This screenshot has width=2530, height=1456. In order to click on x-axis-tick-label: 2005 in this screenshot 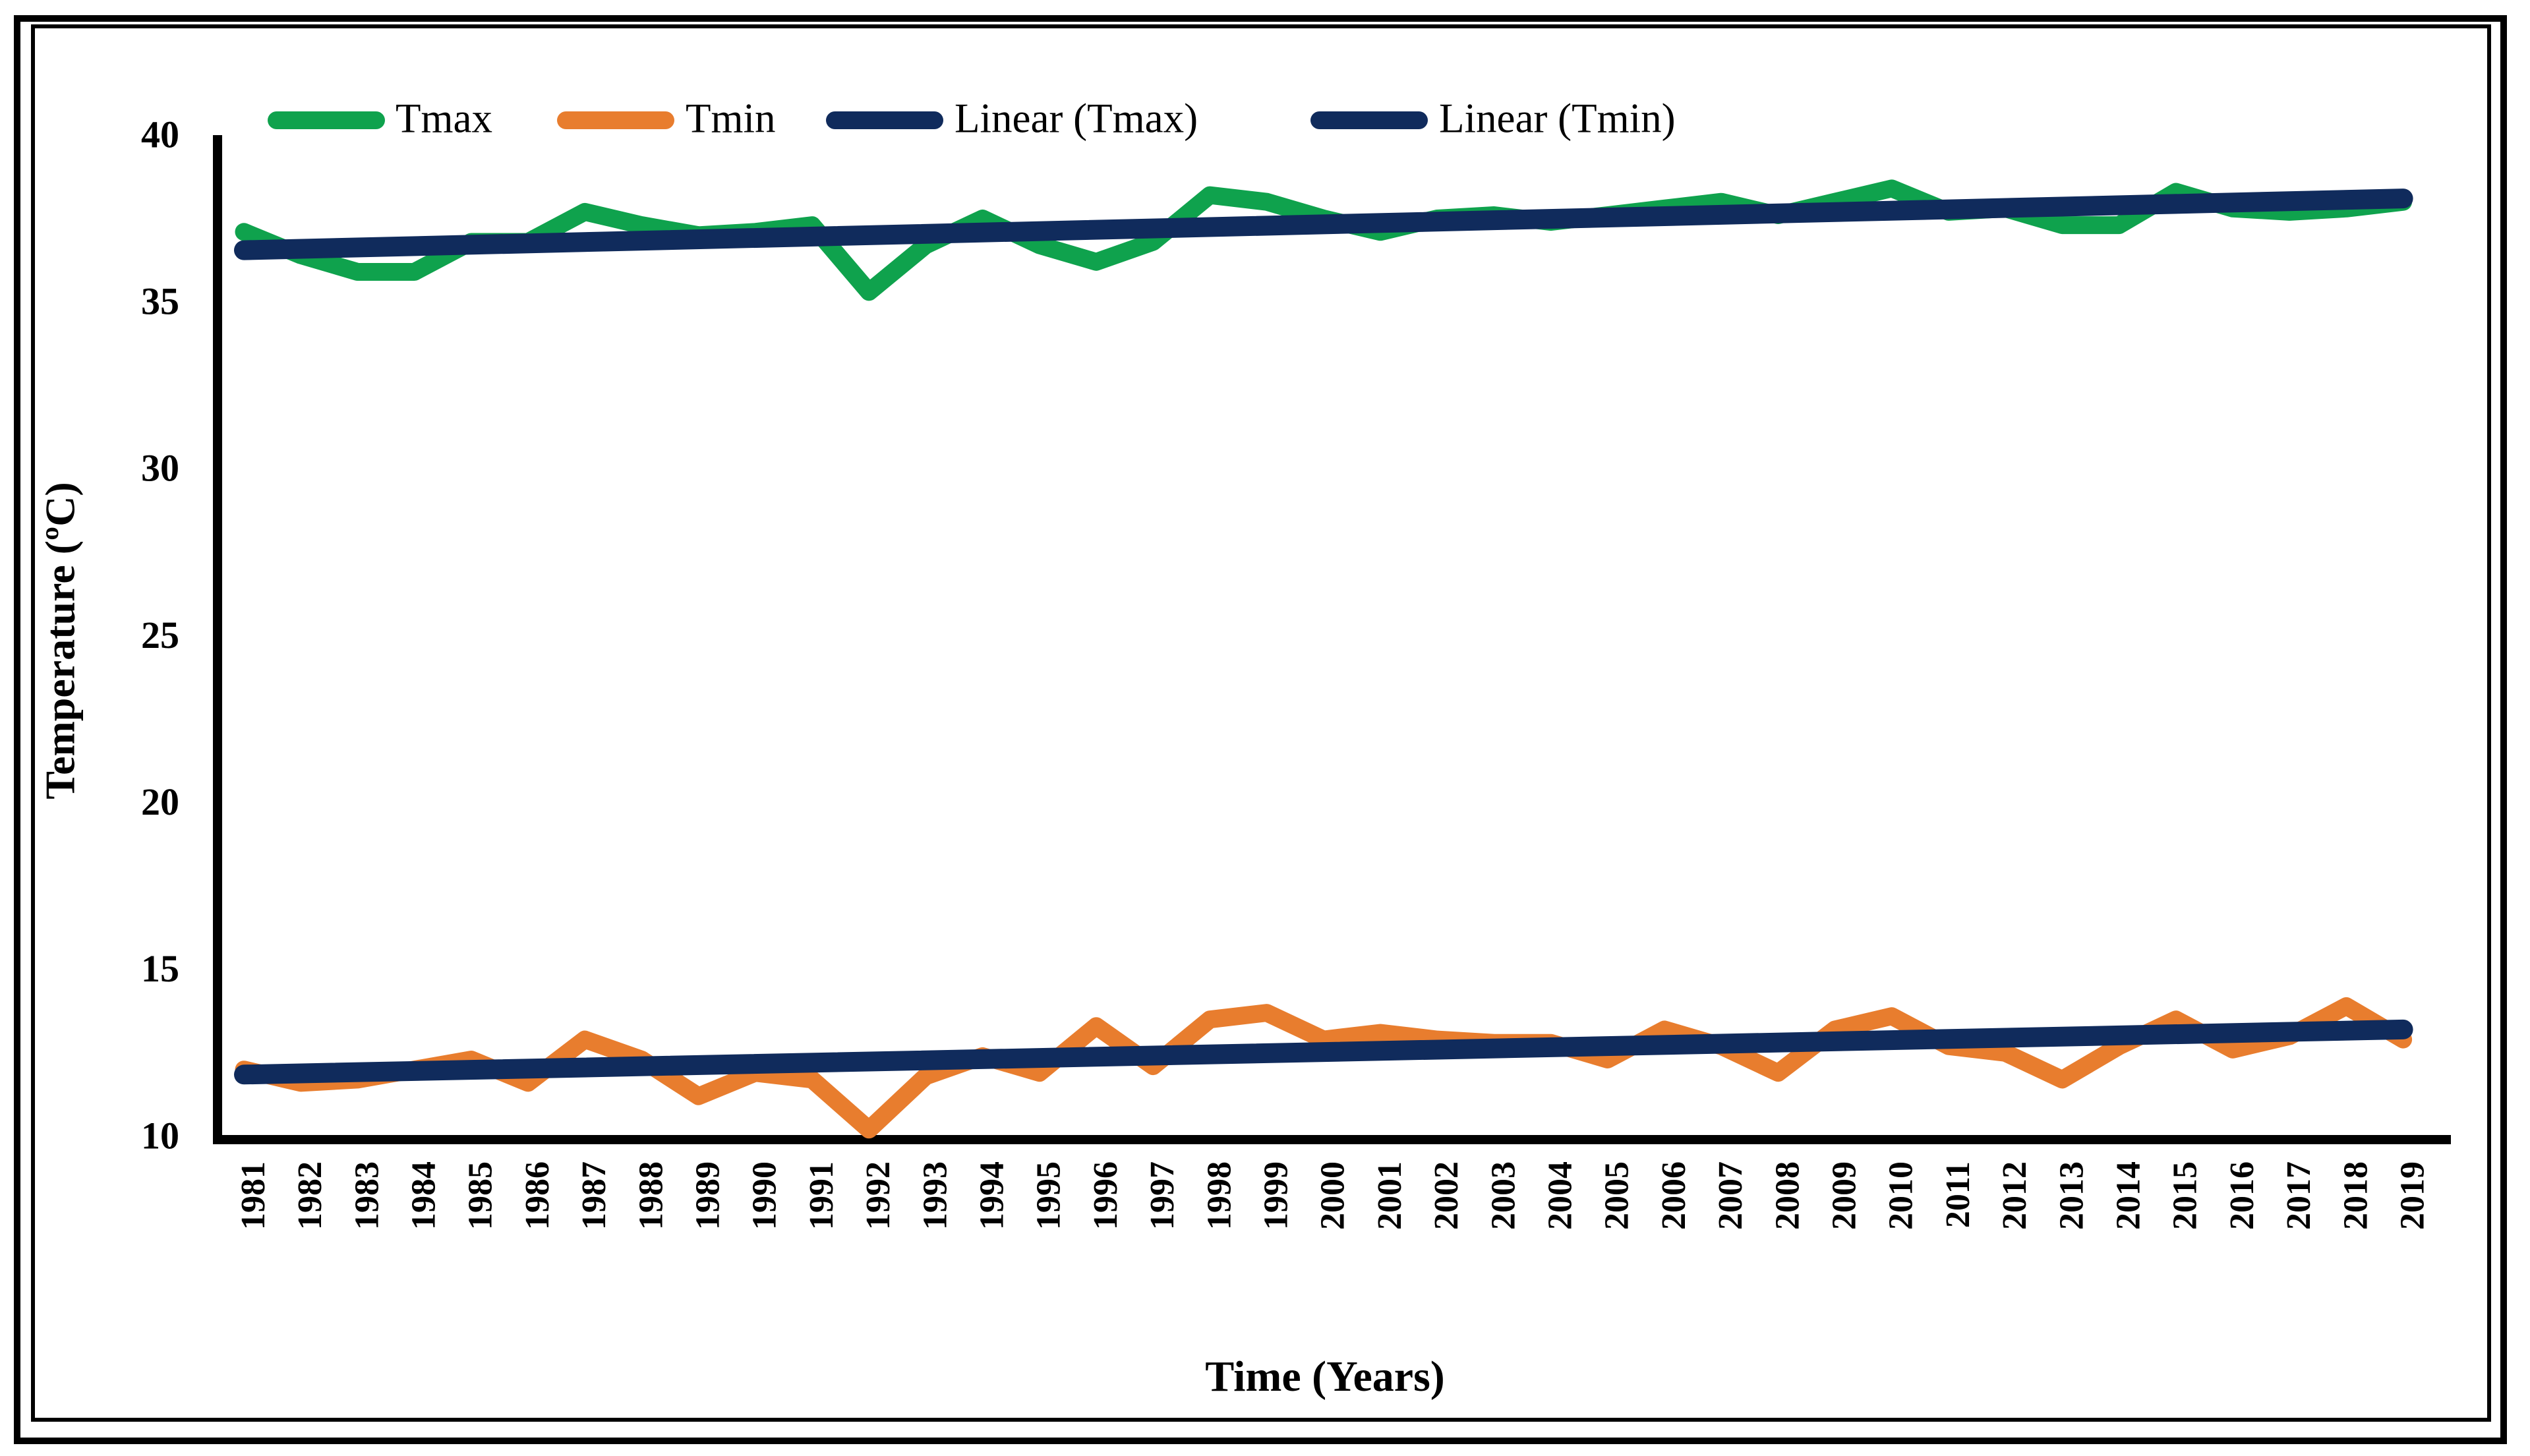, I will do `click(1617, 1195)`.